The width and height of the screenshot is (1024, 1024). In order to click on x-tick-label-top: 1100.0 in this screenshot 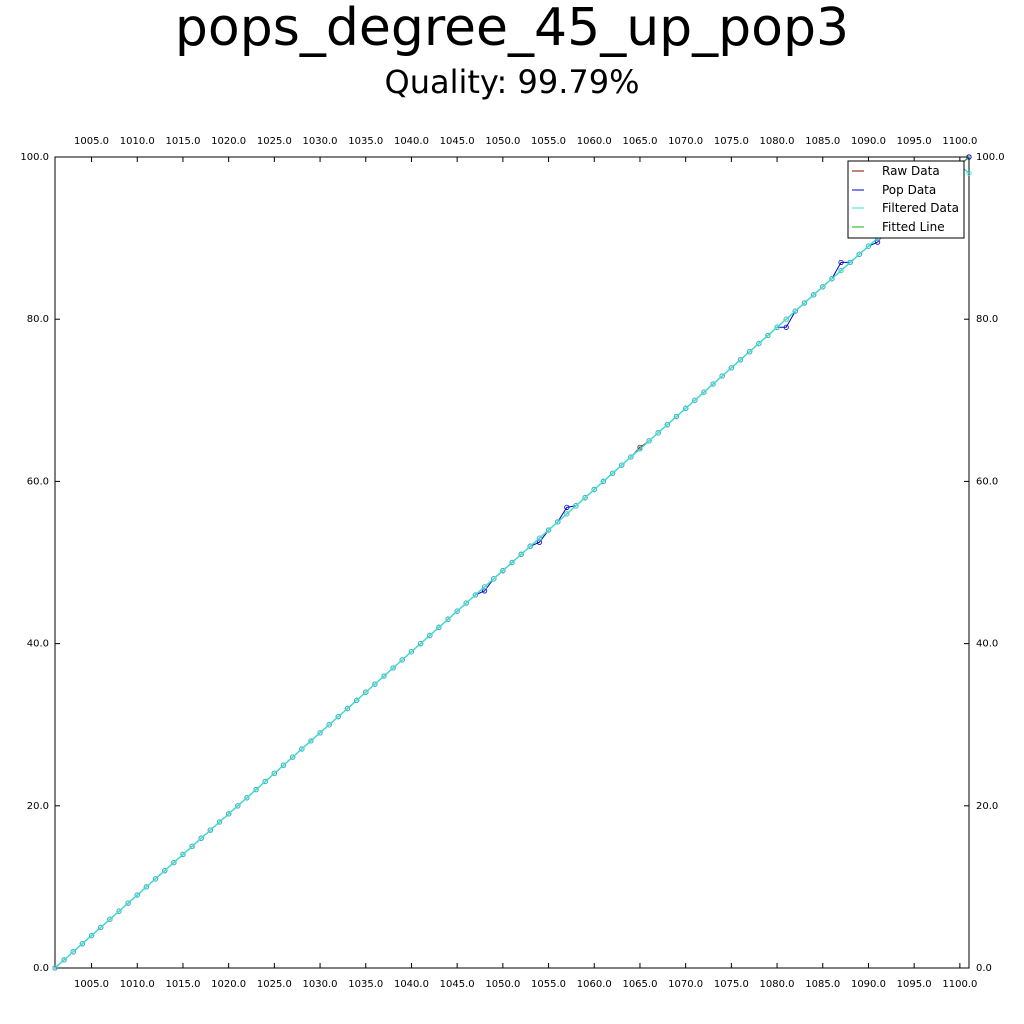, I will do `click(959, 141)`.